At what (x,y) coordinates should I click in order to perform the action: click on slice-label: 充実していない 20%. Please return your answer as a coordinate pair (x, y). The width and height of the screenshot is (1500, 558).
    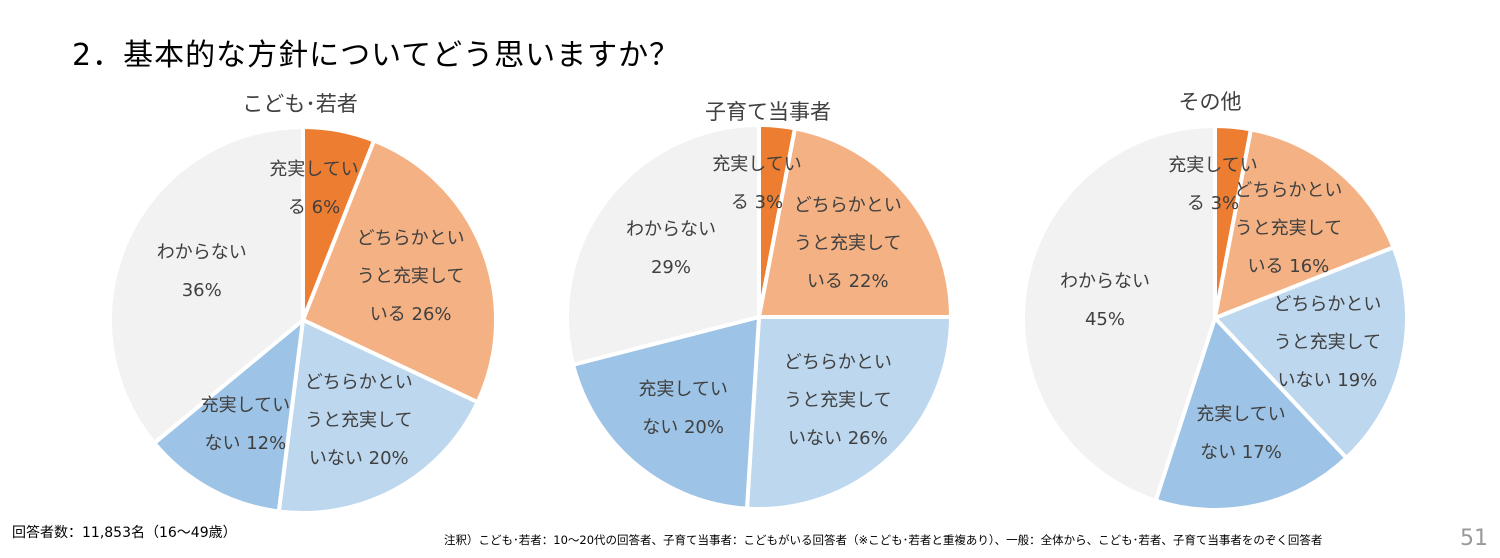
    Looking at the image, I should click on (683, 408).